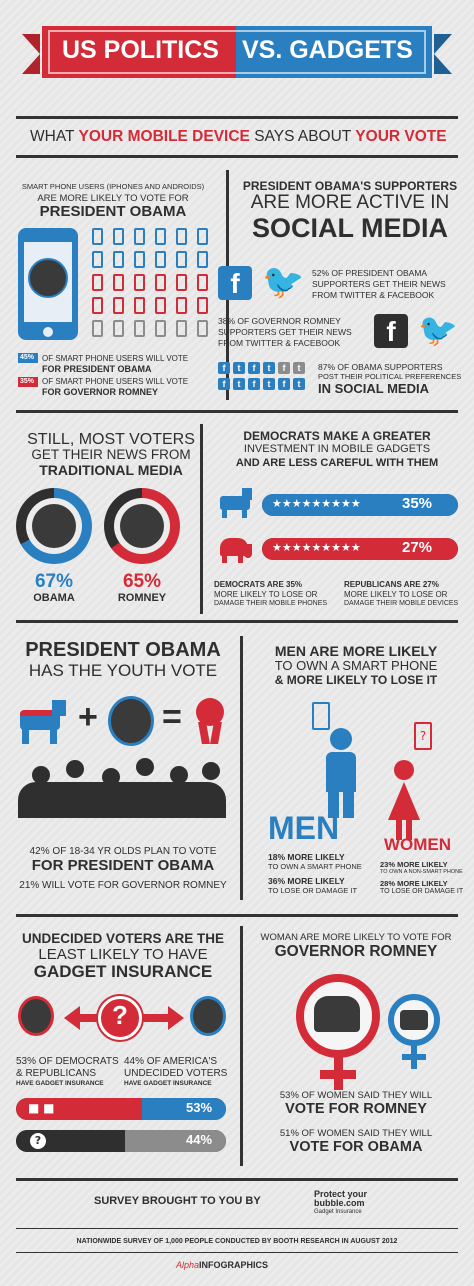 The width and height of the screenshot is (474, 1286). I want to click on s4-title-1: DEMOCRATS MAKE A GREATER, so click(337, 436).